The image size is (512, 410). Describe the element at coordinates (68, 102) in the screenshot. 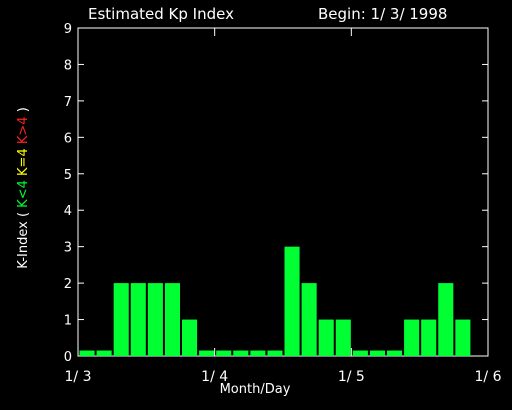

I see `y-tick-label: 7` at that location.